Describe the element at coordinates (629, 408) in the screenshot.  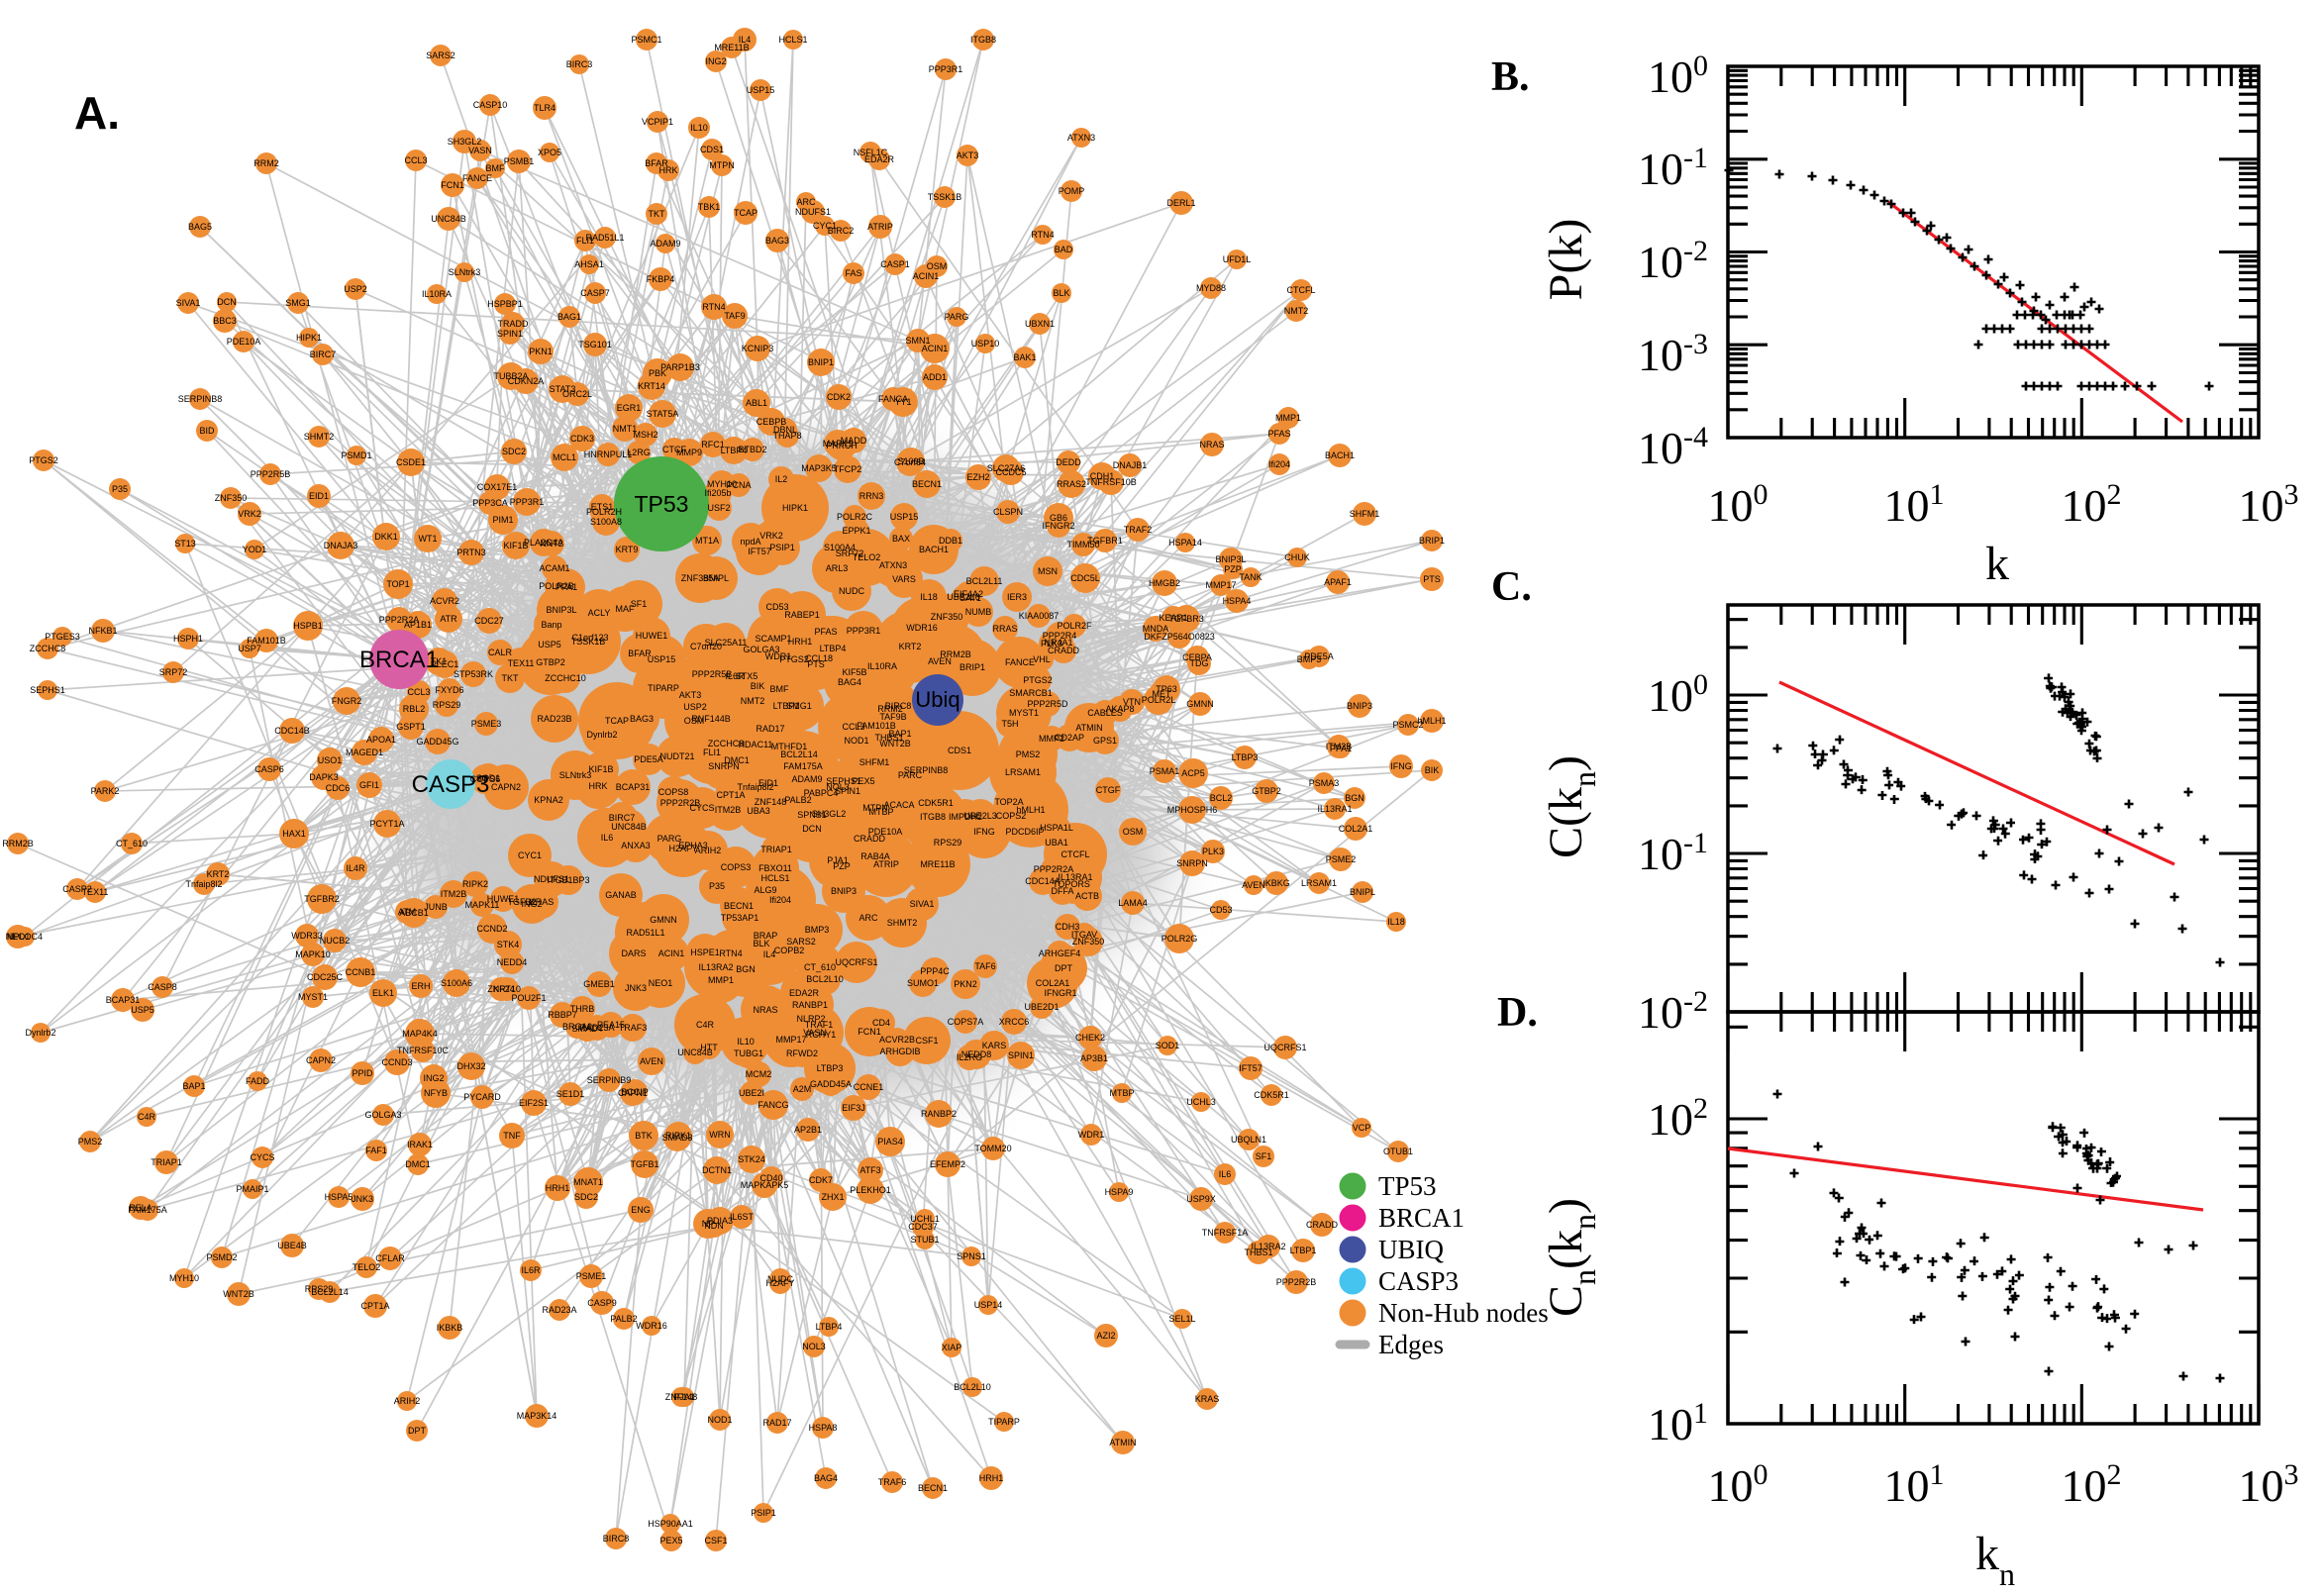
I see `svg-text: EGR1` at that location.